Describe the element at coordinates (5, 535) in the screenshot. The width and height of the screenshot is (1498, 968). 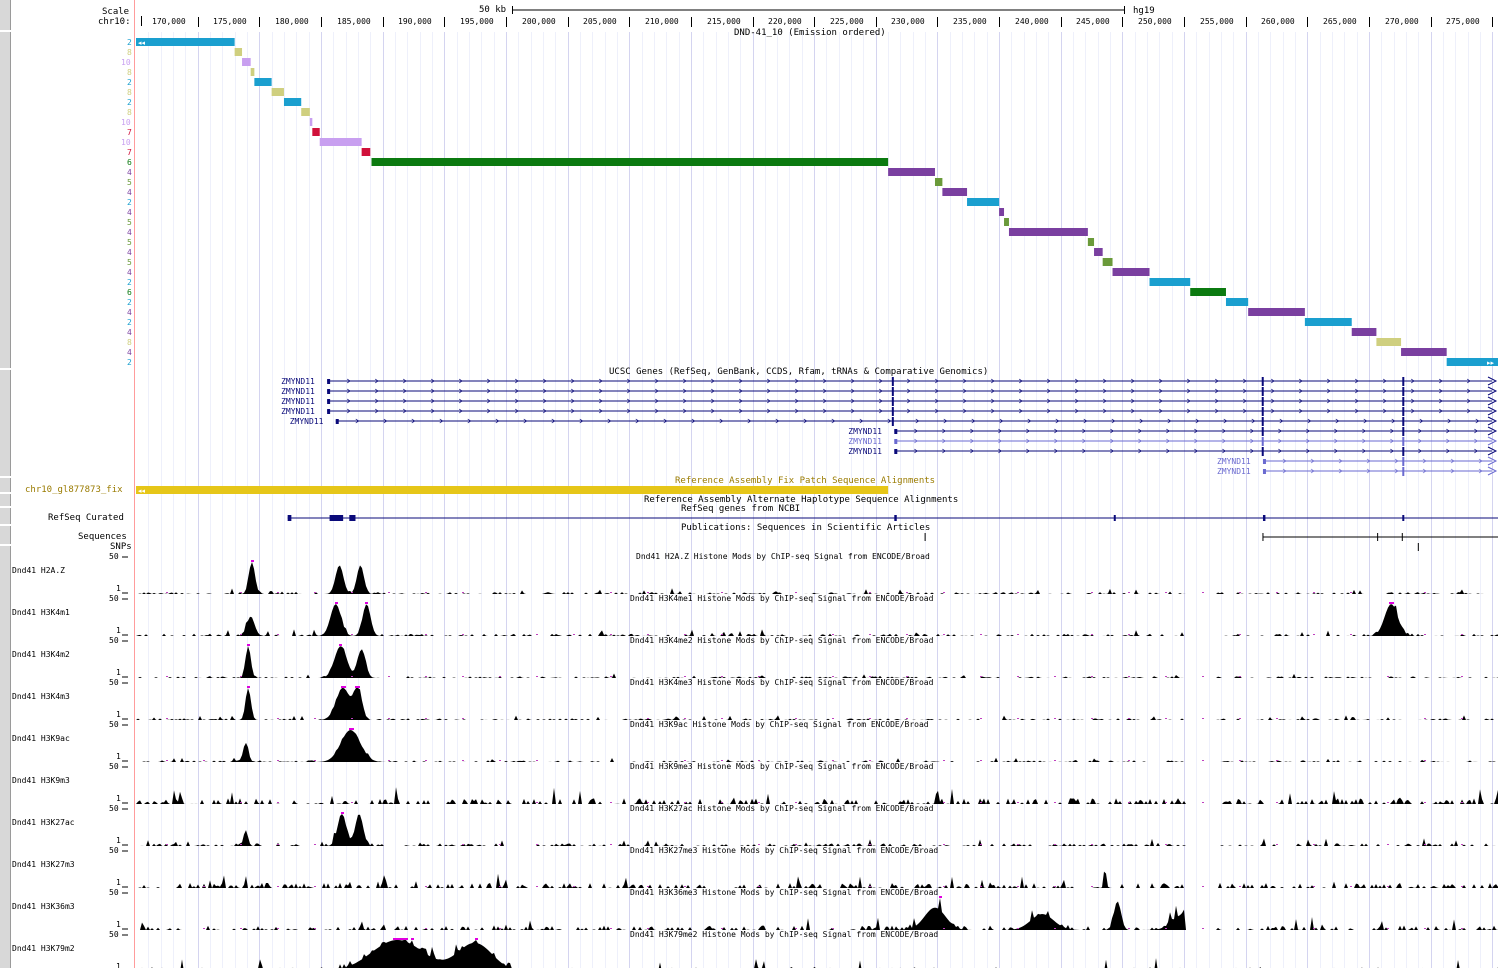
I see `publications-handle` at that location.